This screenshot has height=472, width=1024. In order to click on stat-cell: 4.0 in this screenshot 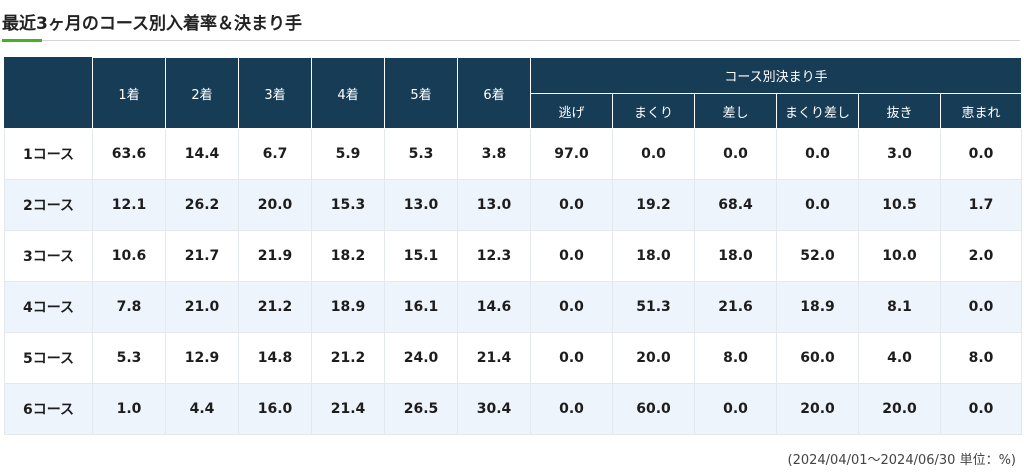, I will do `click(899, 358)`.